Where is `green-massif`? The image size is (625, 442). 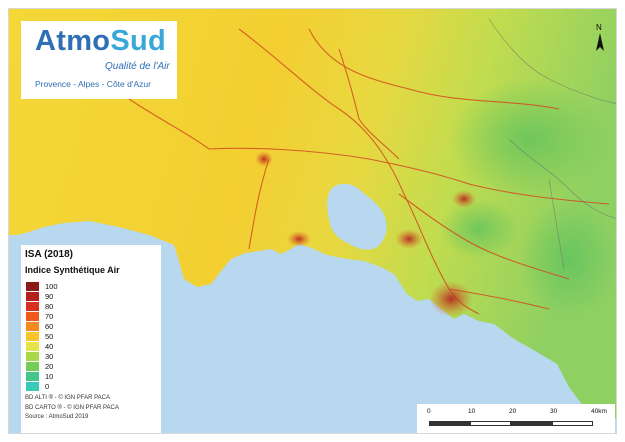 green-massif is located at coordinates (479, 229).